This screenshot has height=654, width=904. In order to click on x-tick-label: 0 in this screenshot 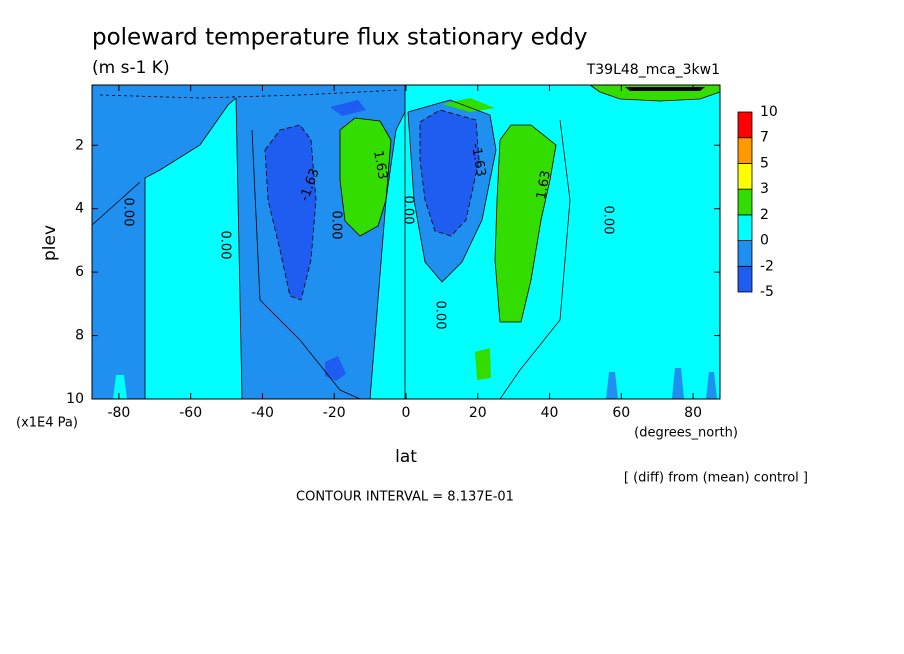, I will do `click(406, 413)`.